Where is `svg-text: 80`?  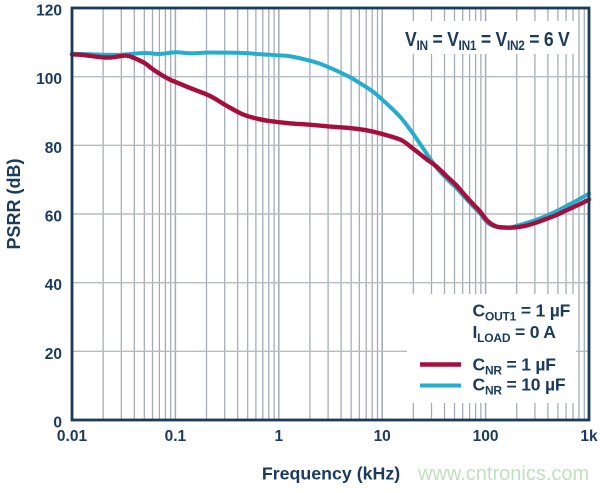
svg-text: 80 is located at coordinates (53, 148).